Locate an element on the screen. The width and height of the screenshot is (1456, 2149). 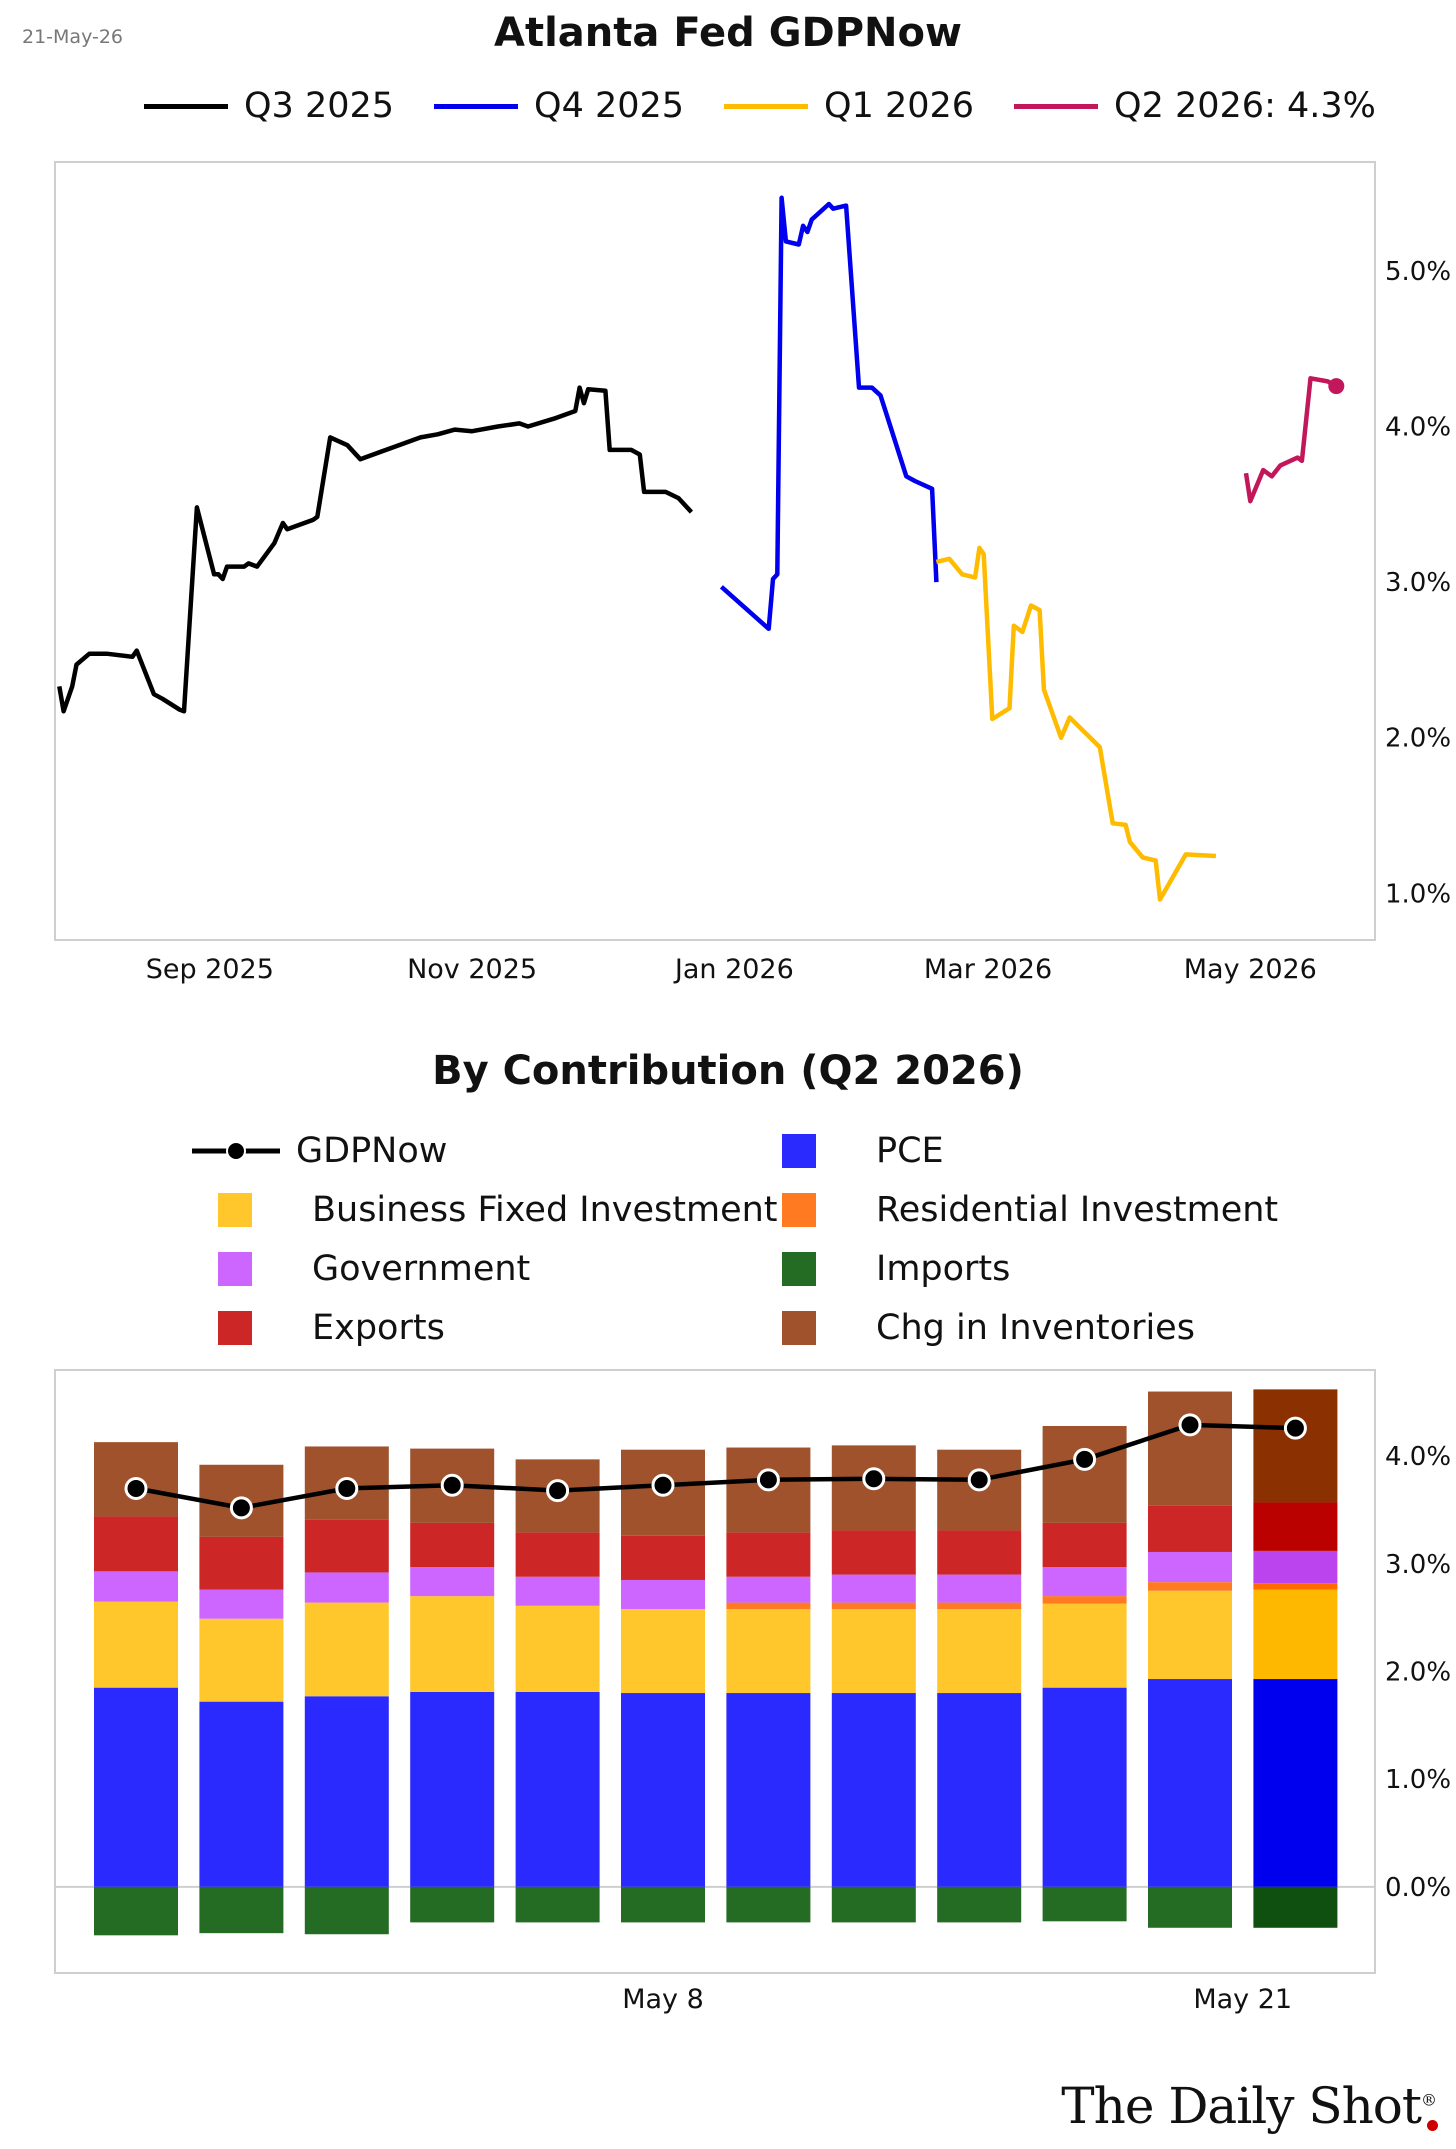
chart1-xtick-label: Mar 2026 is located at coordinates (988, 969).